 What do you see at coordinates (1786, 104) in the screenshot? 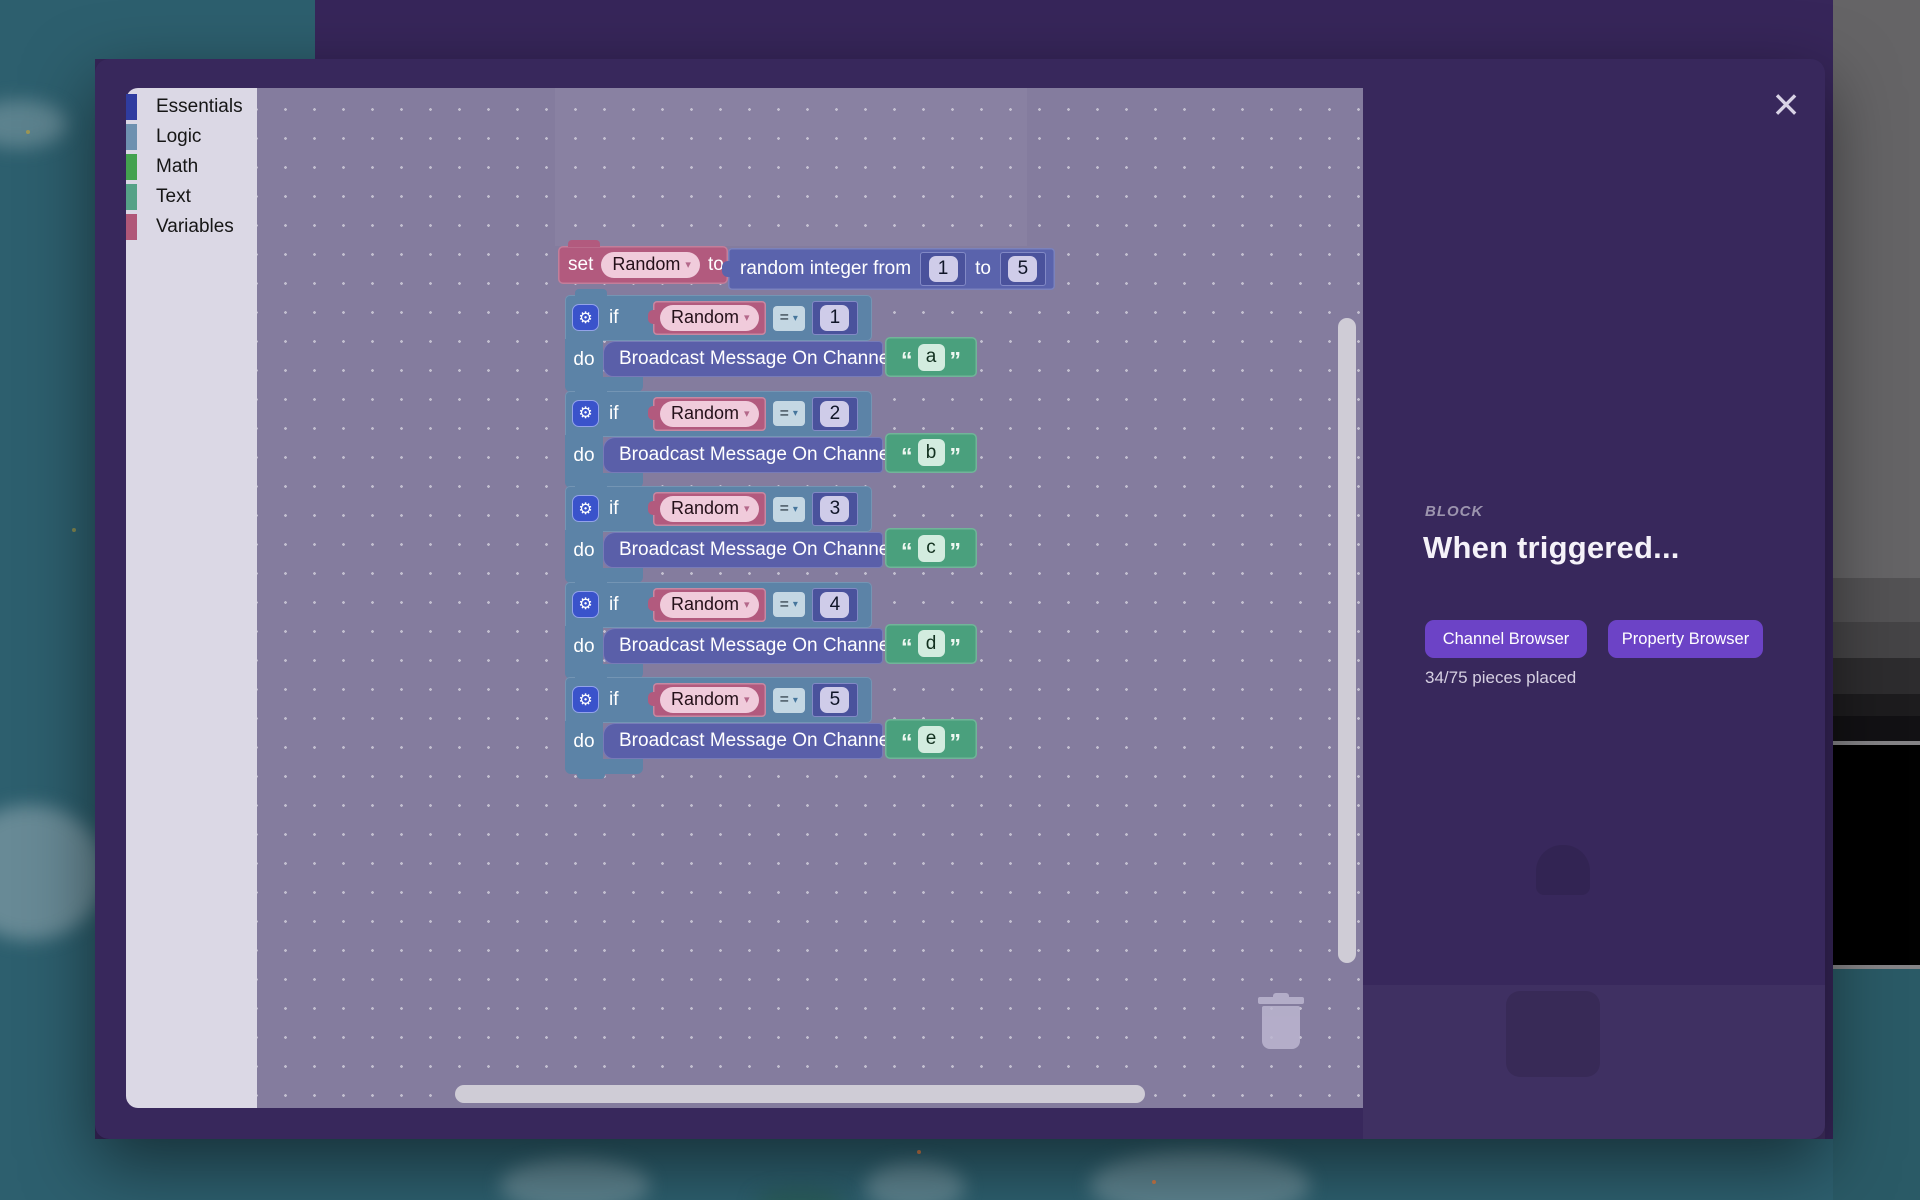
I see `close-icon: ×` at bounding box center [1786, 104].